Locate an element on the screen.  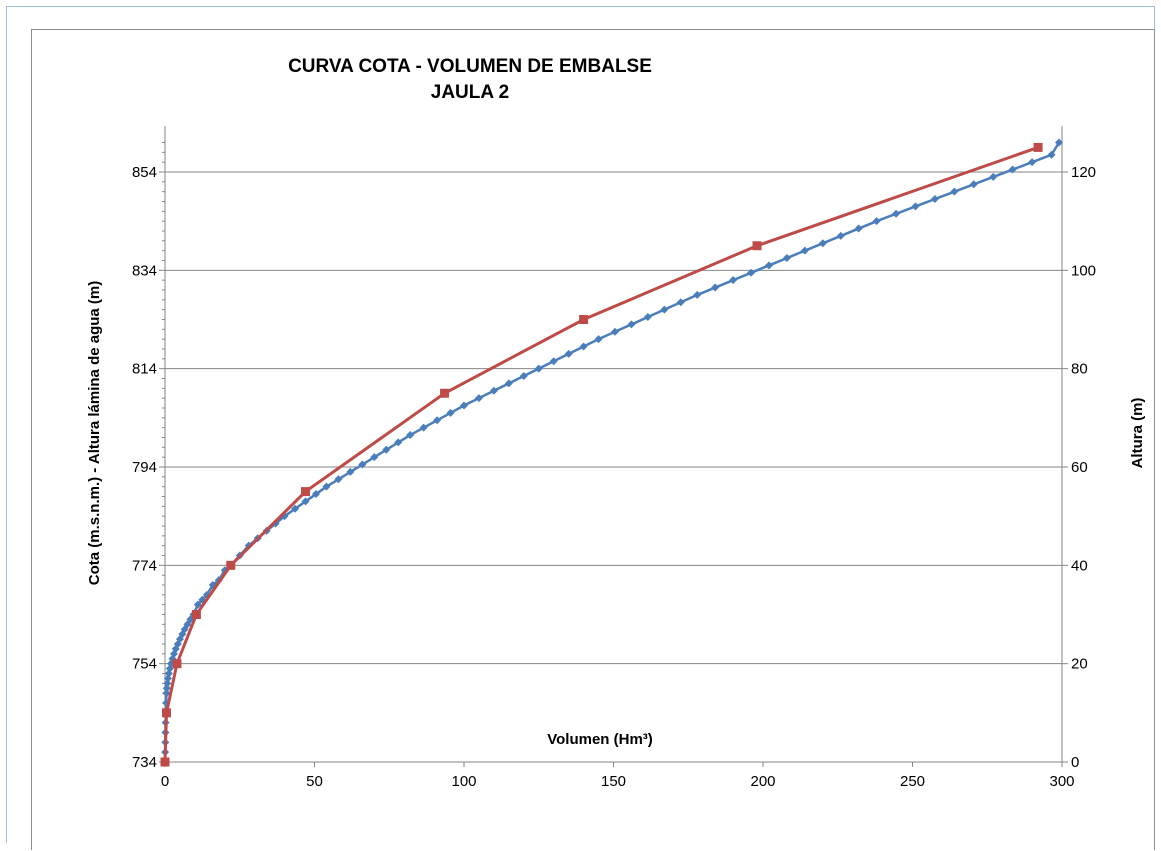
y-tick-label: 854 is located at coordinates (144, 172).